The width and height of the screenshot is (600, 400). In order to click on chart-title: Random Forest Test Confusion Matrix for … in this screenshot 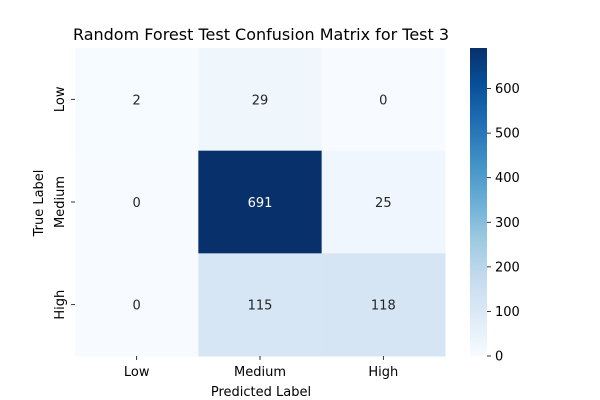, I will do `click(261, 34)`.